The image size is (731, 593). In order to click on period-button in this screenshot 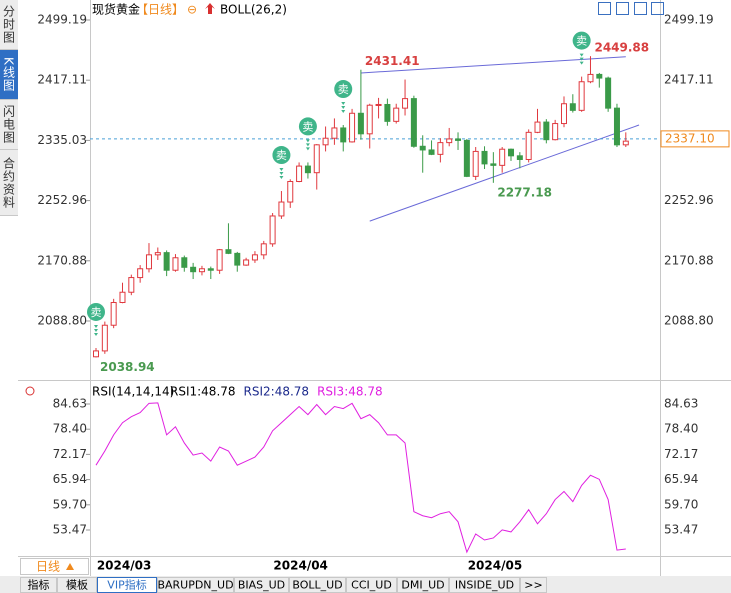, I will do `click(54, 566)`.